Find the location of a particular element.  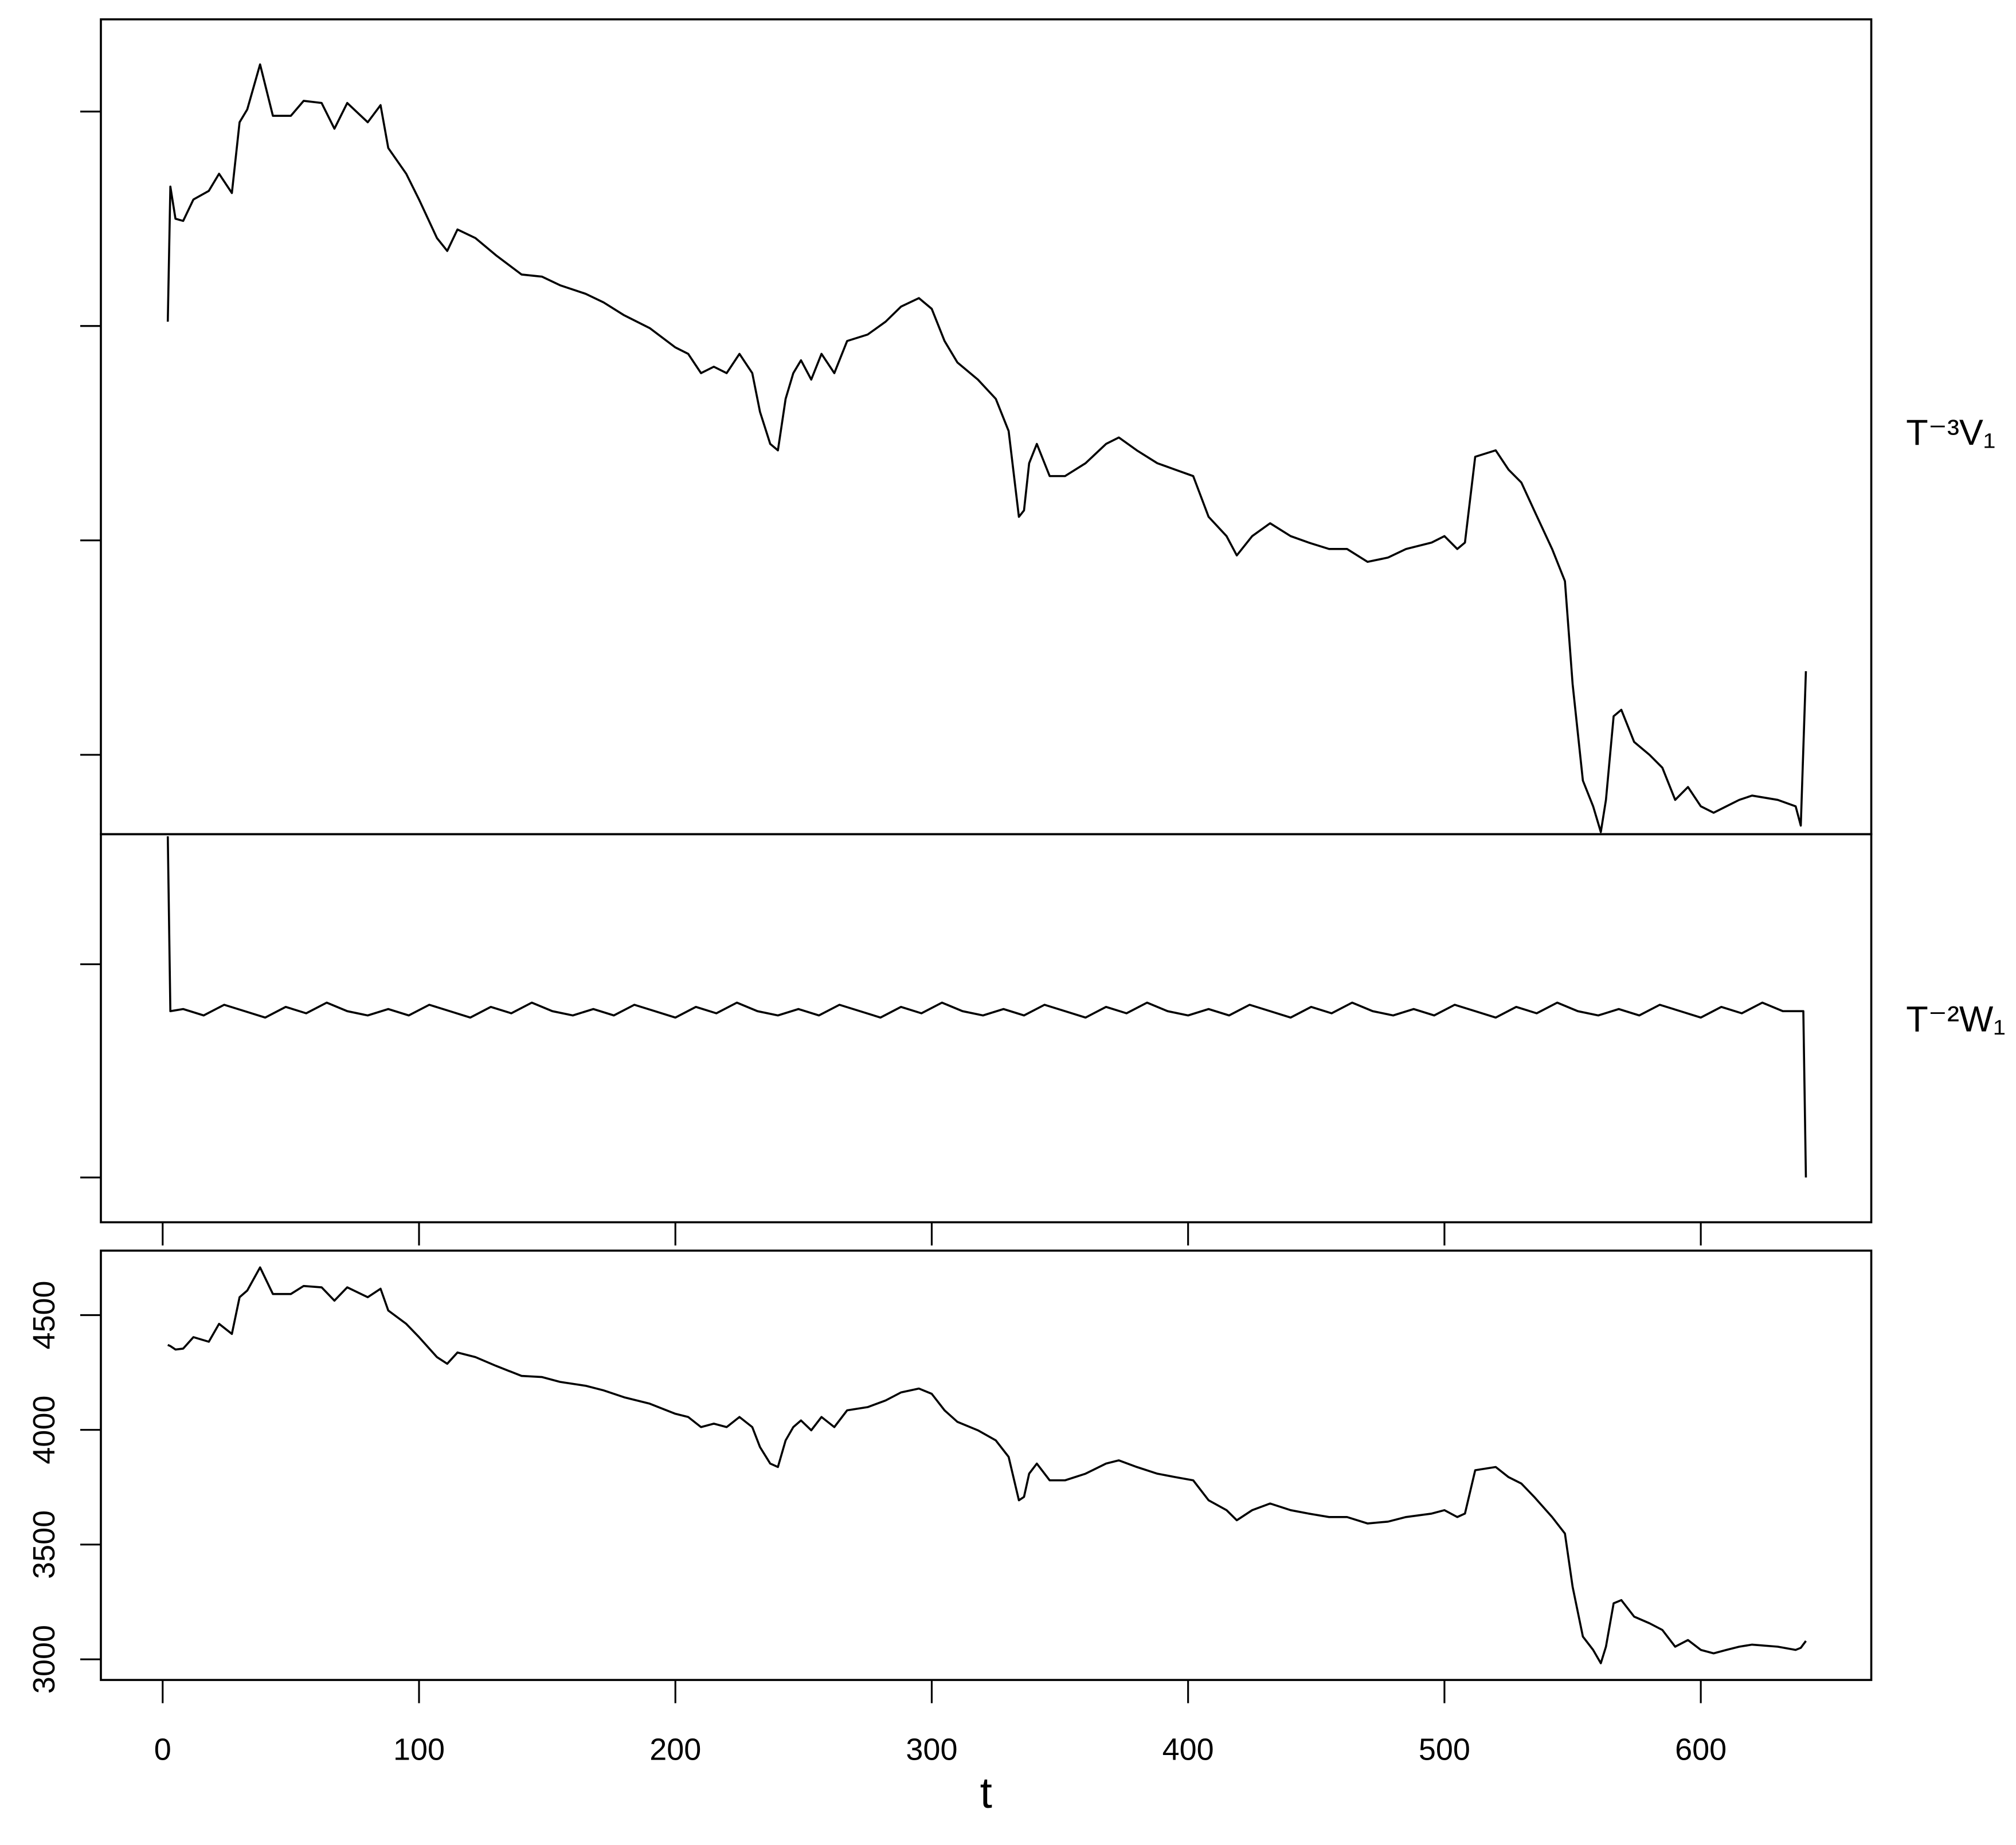

y-tick-label: 3500 is located at coordinates (44, 1544).